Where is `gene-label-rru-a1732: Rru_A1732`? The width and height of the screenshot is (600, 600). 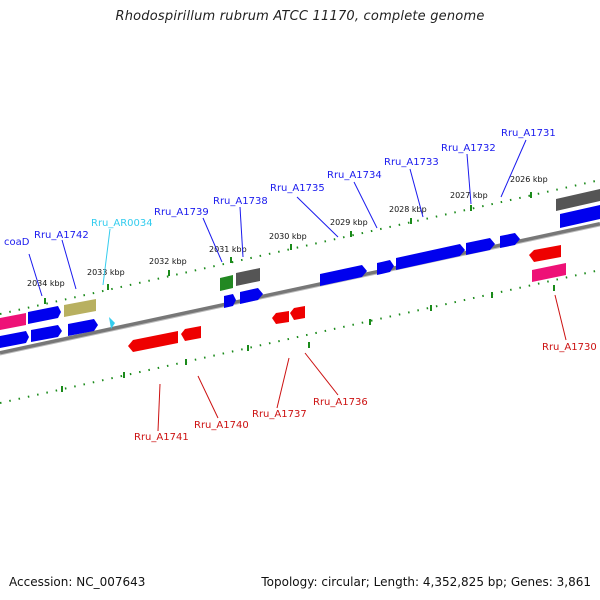
gene-label-rru-a1732: Rru_A1732 is located at coordinates (468, 148).